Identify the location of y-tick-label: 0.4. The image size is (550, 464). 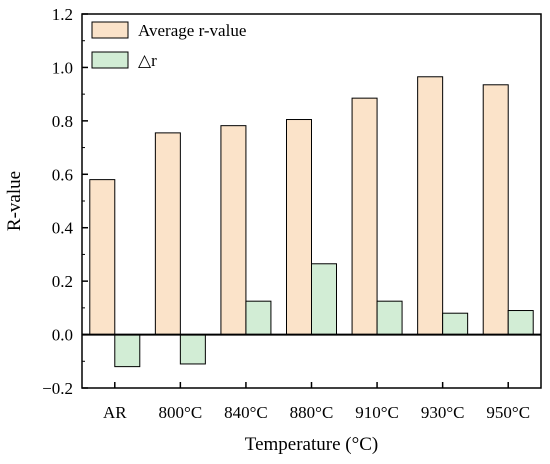
(63, 228).